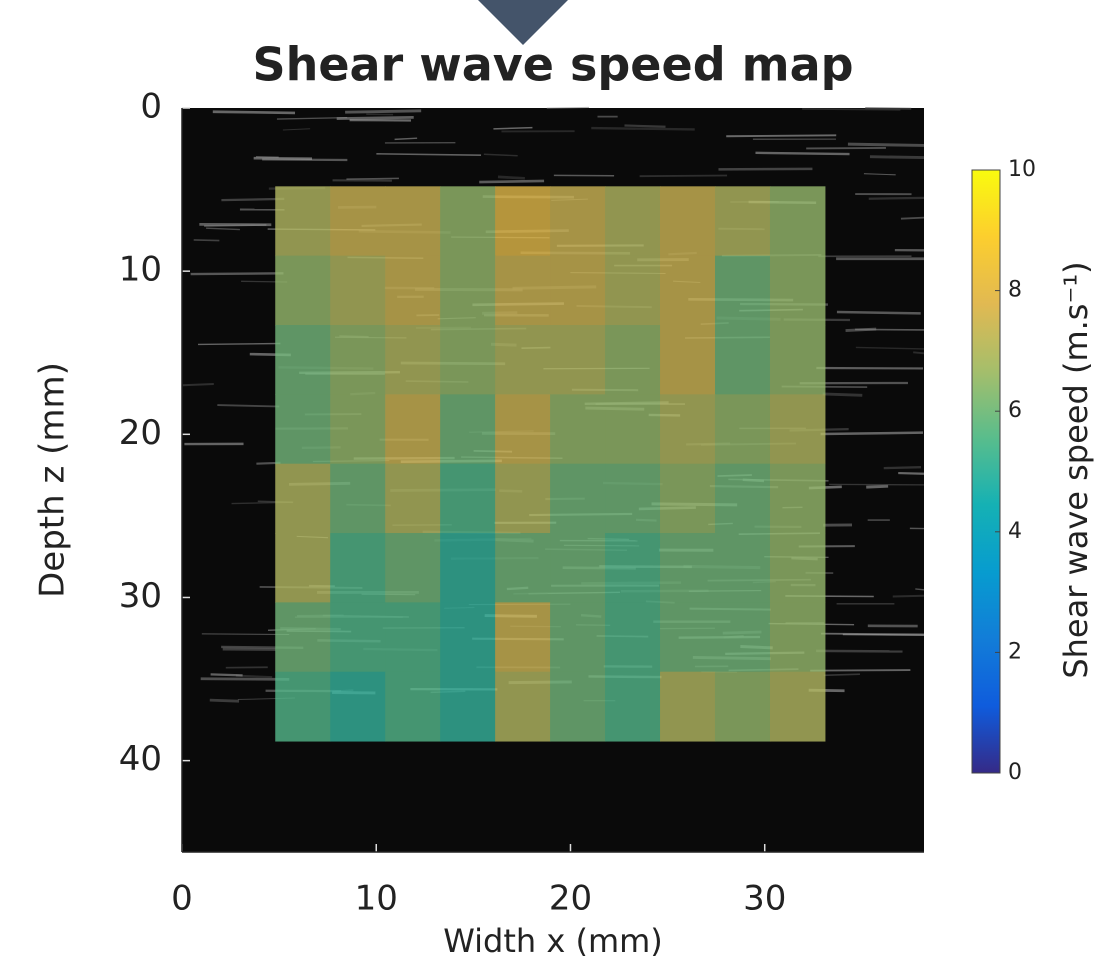 The image size is (1106, 957). I want to click on colorbar-tick-label: 8, so click(1015, 290).